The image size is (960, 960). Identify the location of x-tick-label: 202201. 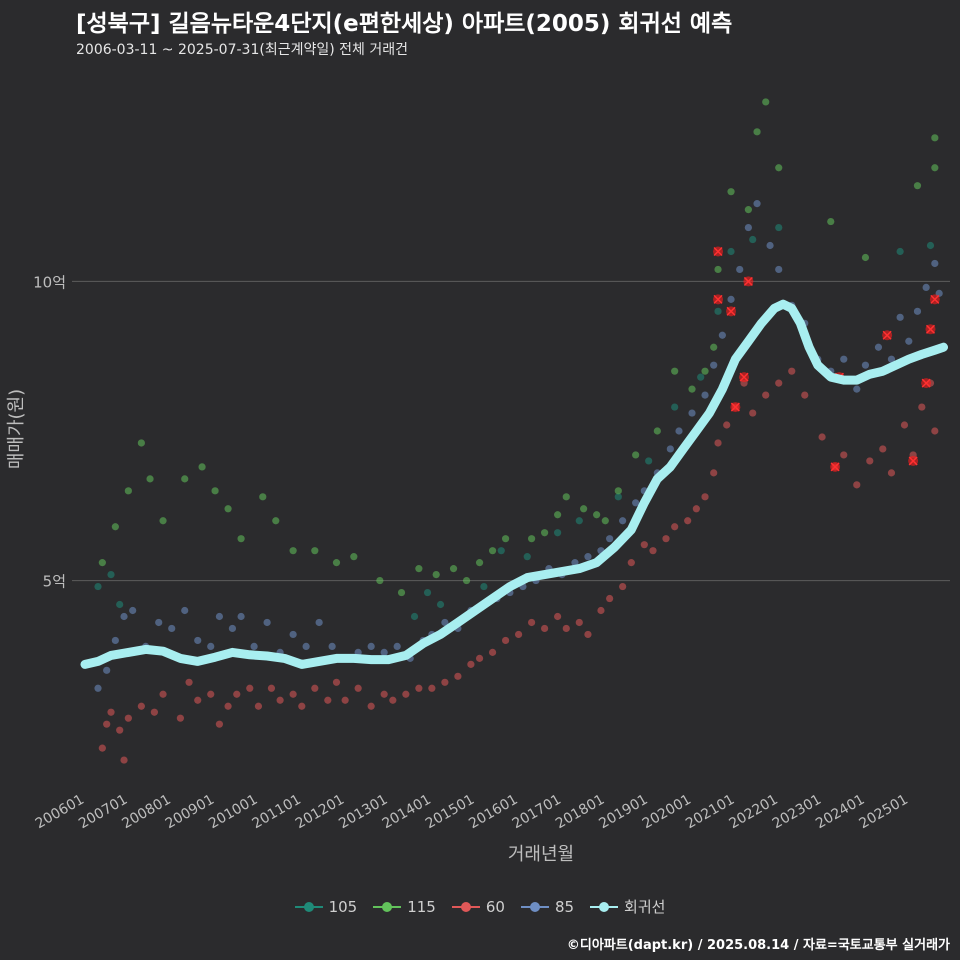
(753, 812).